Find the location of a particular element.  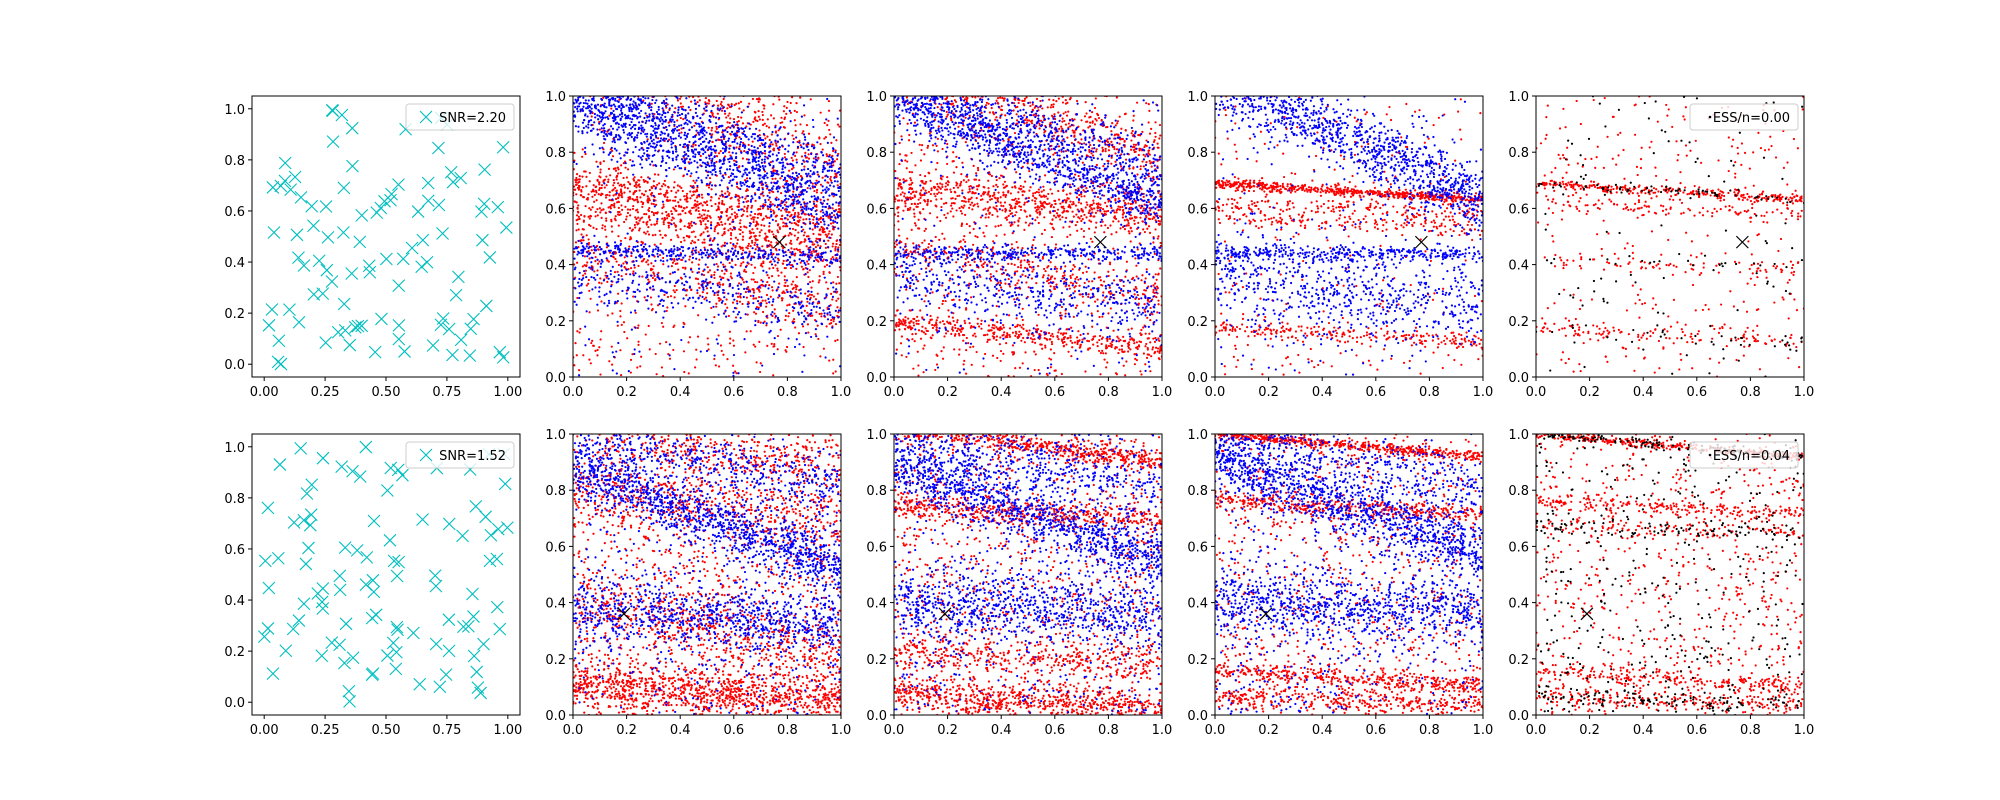

scatter-series is located at coordinates (387, 237).